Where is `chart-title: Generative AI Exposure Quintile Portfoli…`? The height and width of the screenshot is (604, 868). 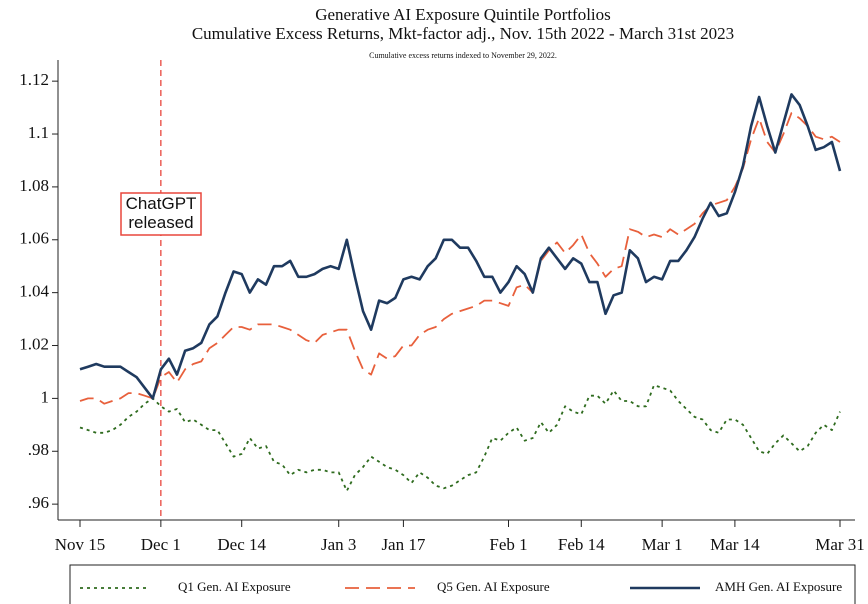
chart-title: Generative AI Exposure Quintile Portfoli… is located at coordinates (463, 14).